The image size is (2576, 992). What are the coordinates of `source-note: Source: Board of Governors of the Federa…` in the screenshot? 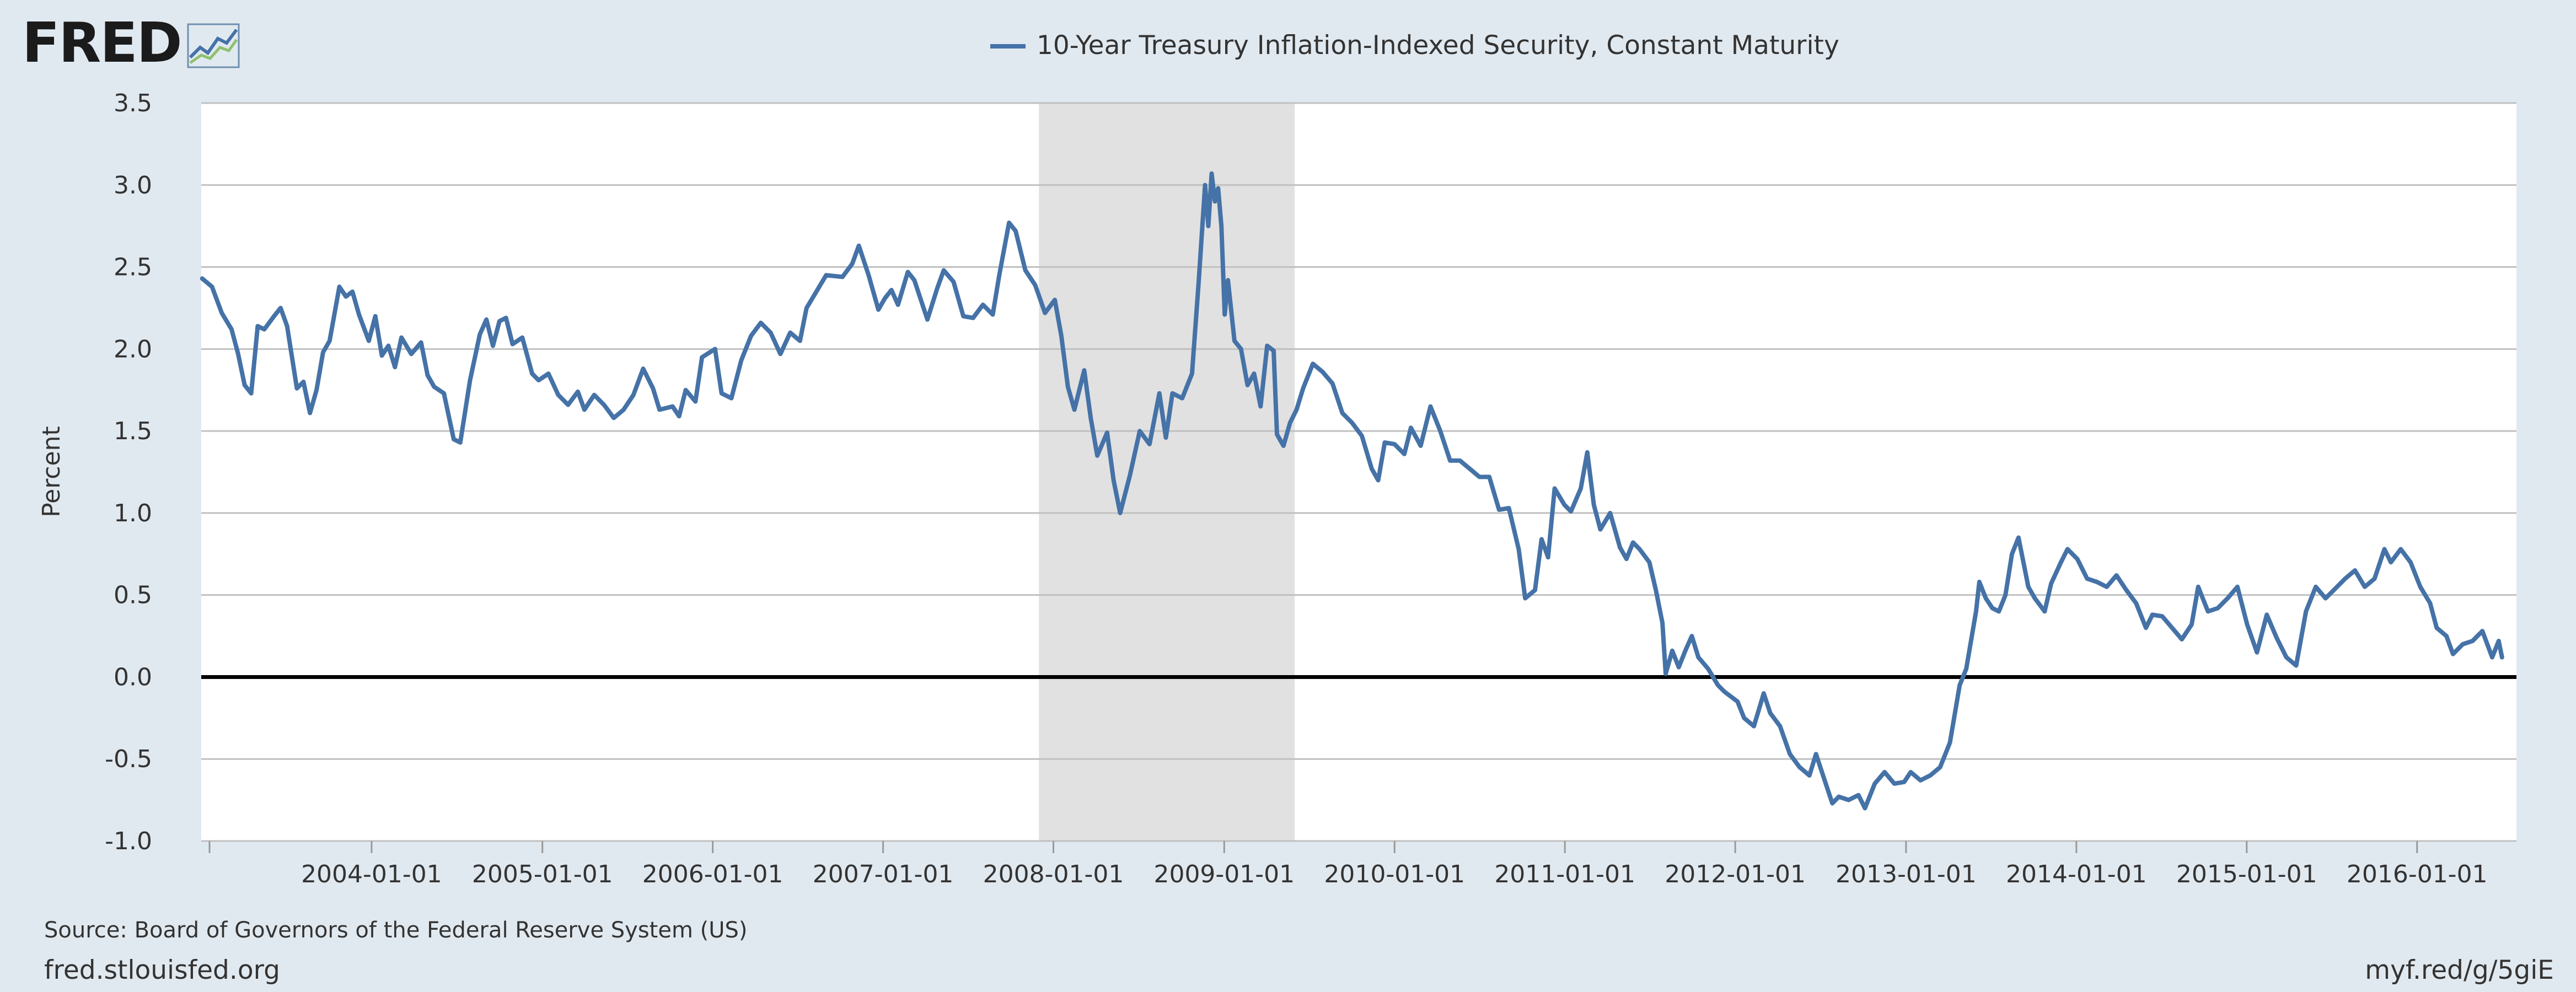 It's located at (396, 930).